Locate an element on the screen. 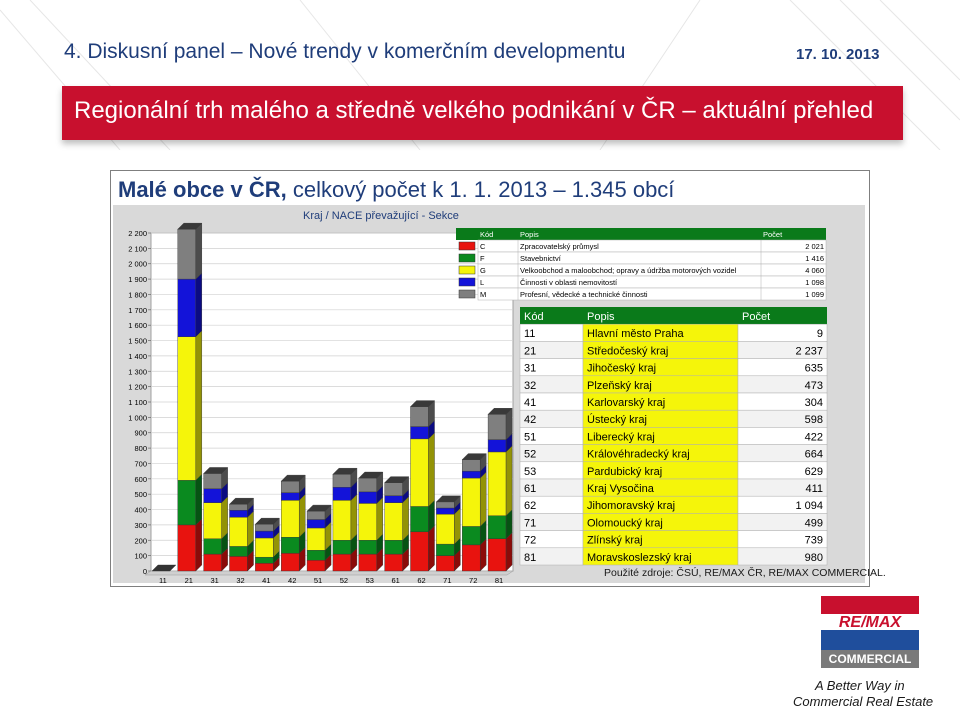 The width and height of the screenshot is (960, 719). legend-row-bg is located at coordinates (652, 294).